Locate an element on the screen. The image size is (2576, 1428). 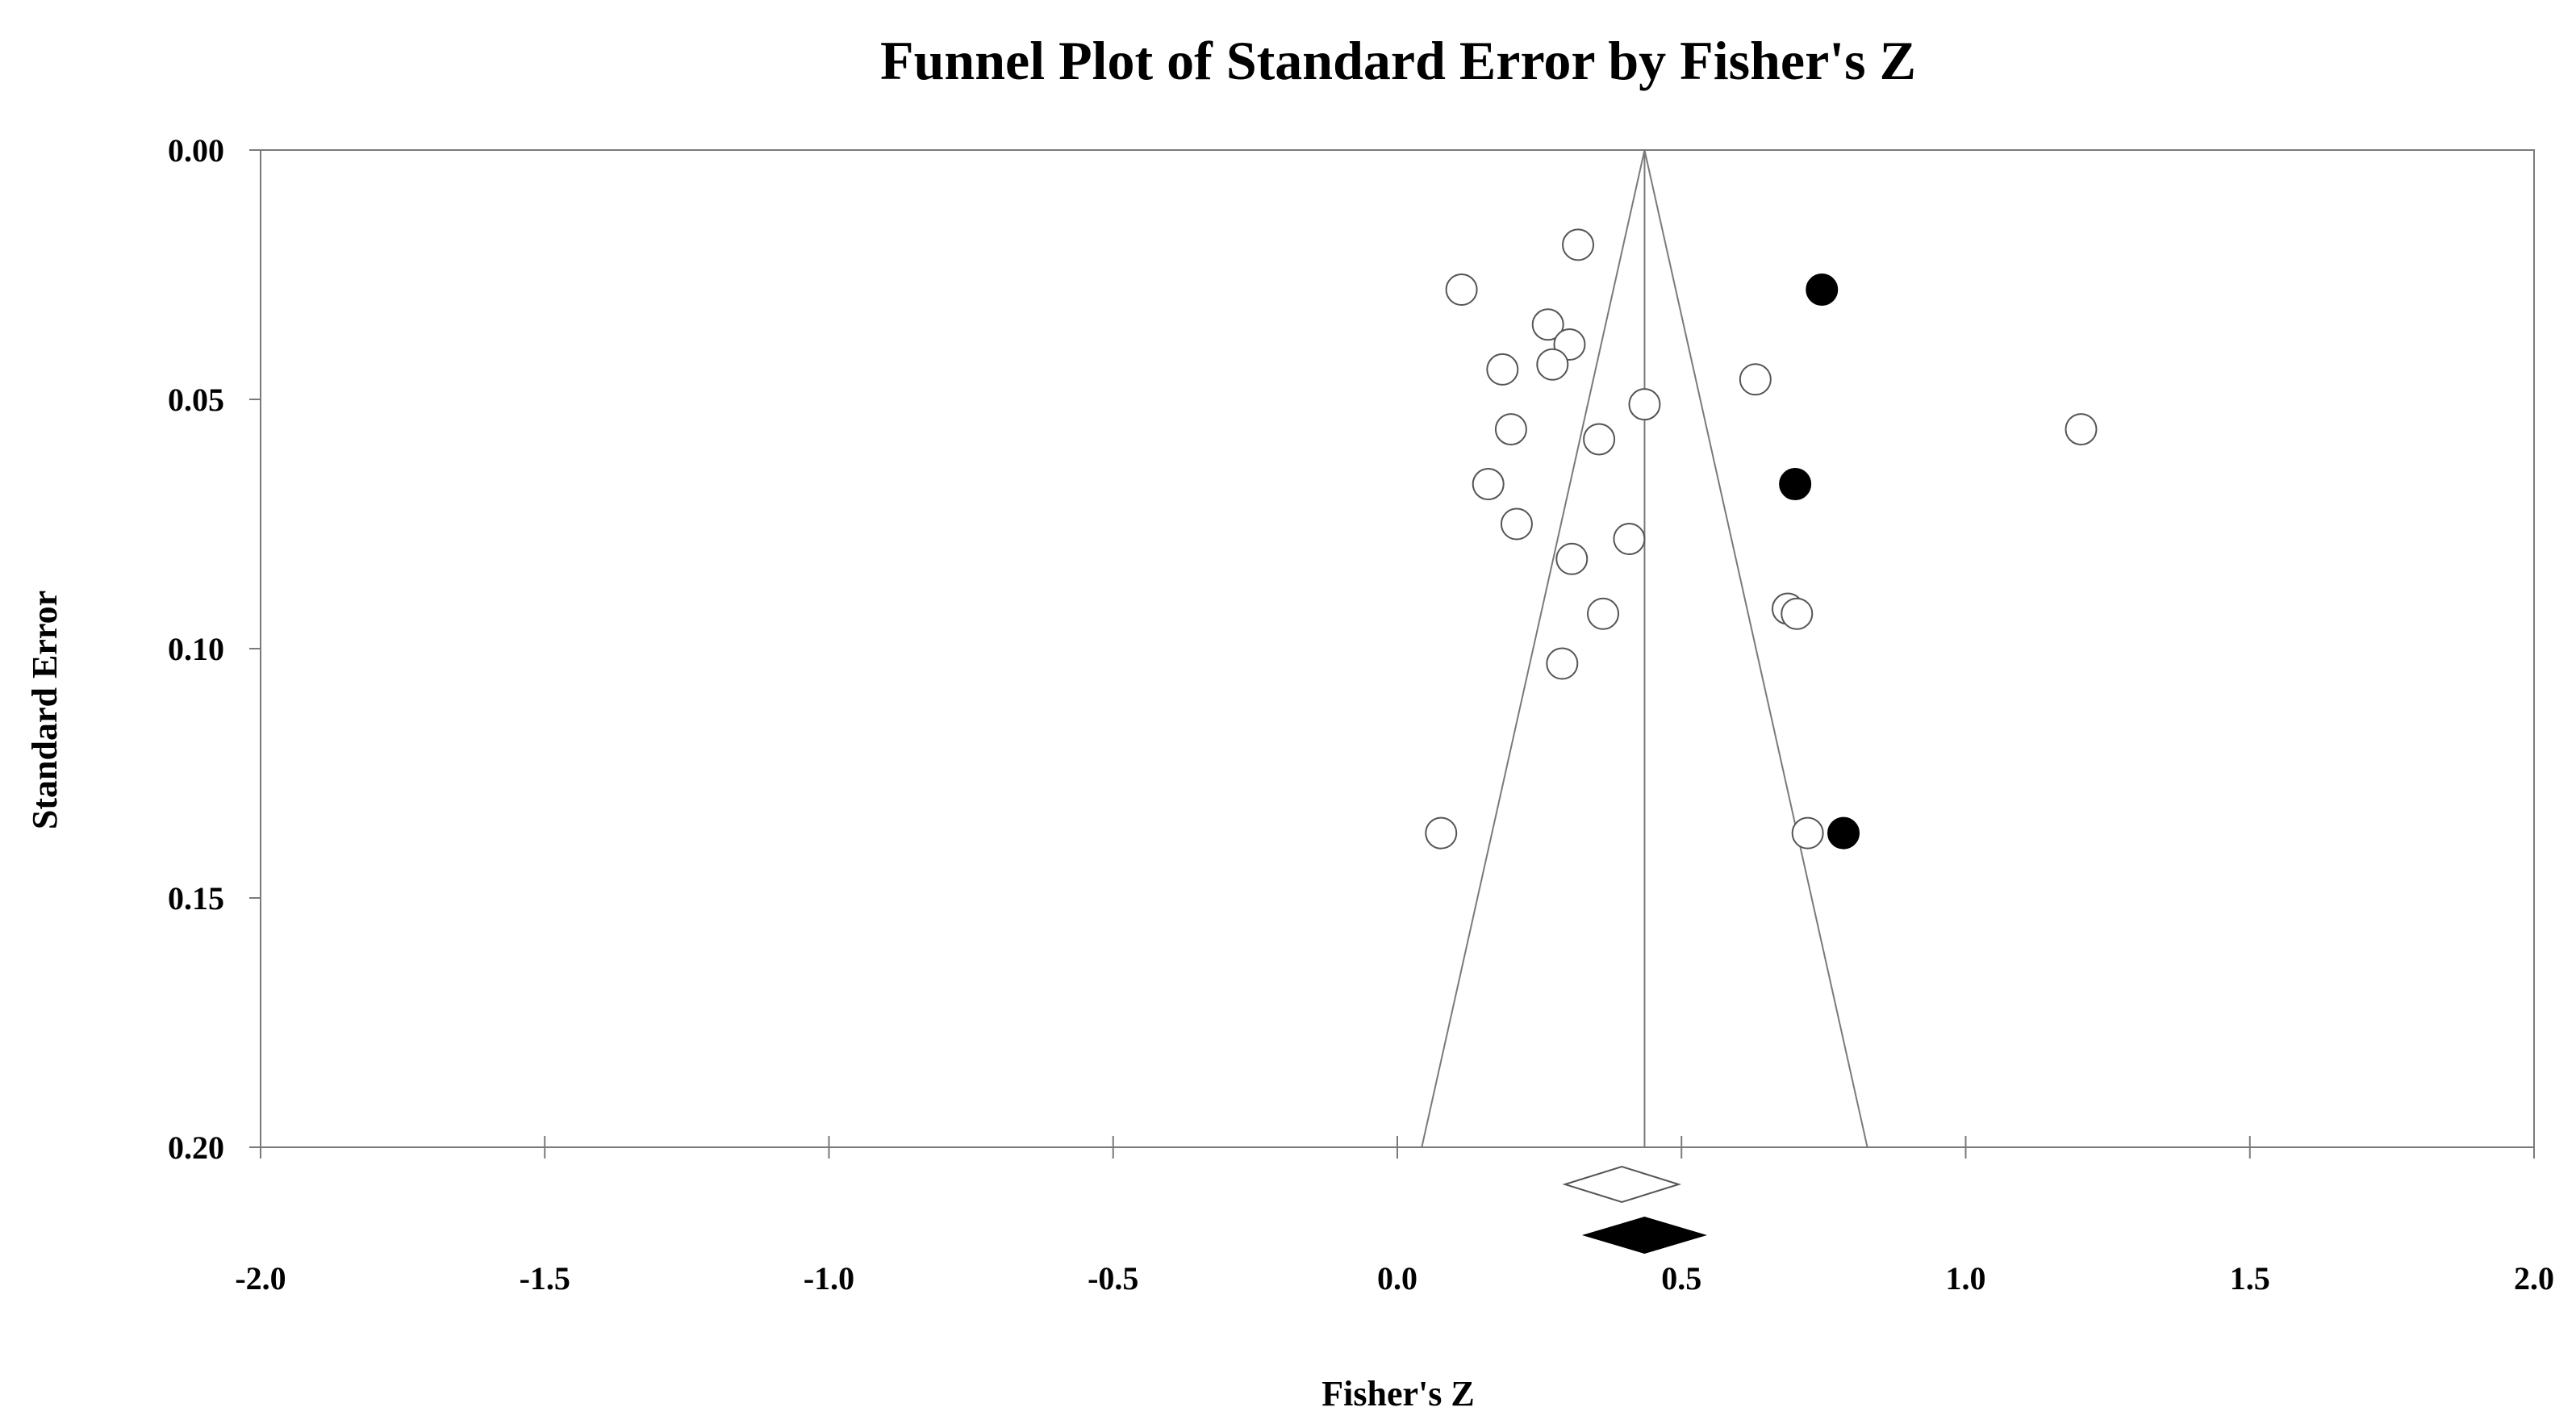
x-tick-label: 0.0 is located at coordinates (1397, 1278).